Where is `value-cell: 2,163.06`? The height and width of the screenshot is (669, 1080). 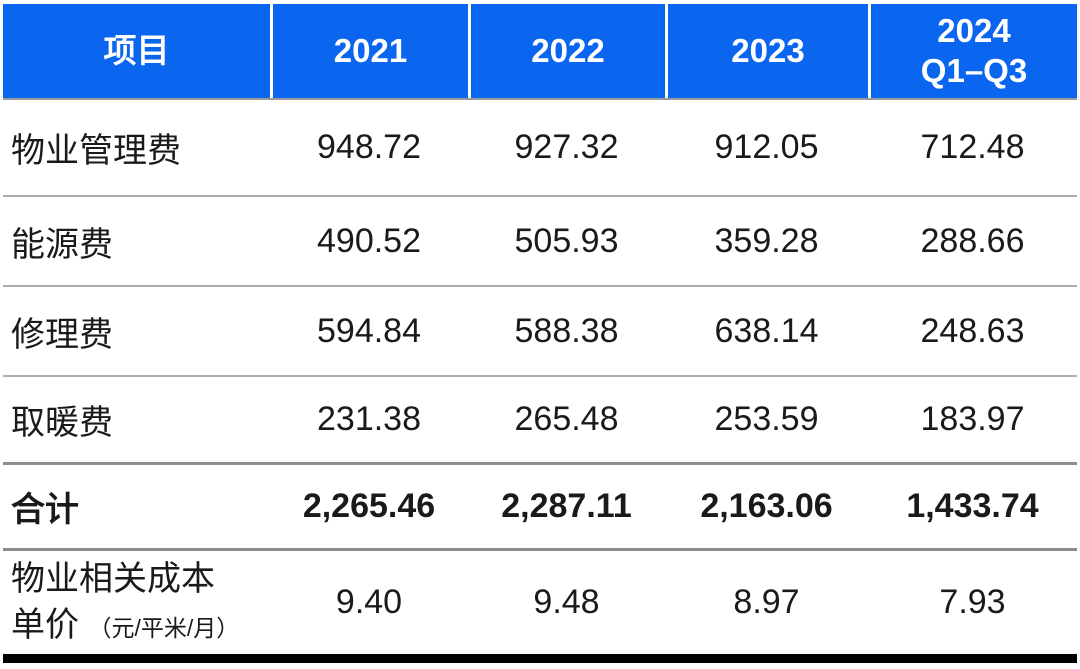 value-cell: 2,163.06 is located at coordinates (766, 506).